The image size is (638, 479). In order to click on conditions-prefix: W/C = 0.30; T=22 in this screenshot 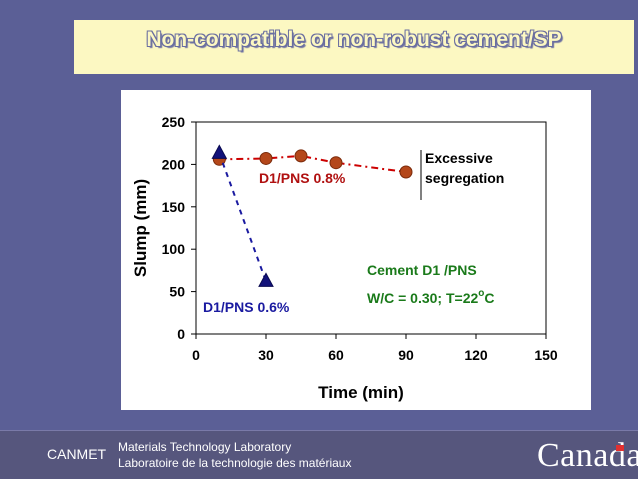, I will do `click(422, 298)`.